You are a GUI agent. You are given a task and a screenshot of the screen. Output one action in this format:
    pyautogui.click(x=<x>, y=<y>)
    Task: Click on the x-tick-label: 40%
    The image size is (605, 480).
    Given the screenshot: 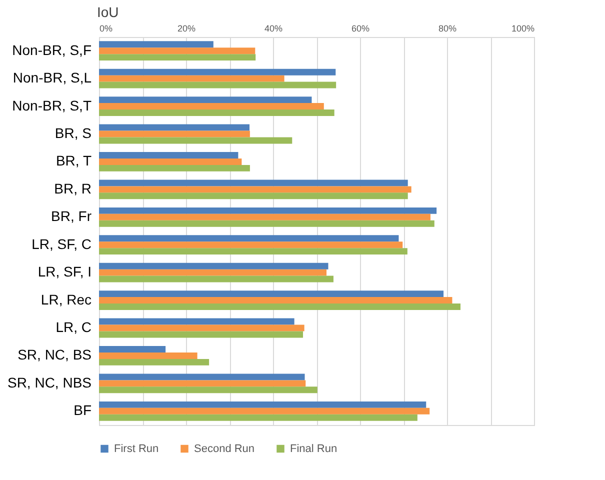 What is the action you would take?
    pyautogui.click(x=273, y=29)
    